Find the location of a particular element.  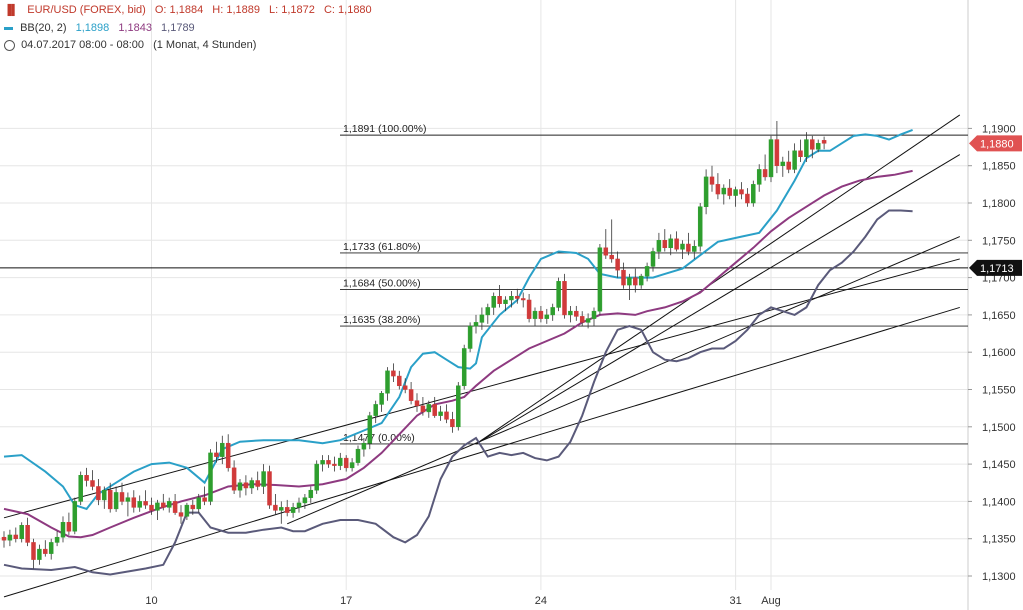

y-tick-label: 1,1600 is located at coordinates (999, 353).